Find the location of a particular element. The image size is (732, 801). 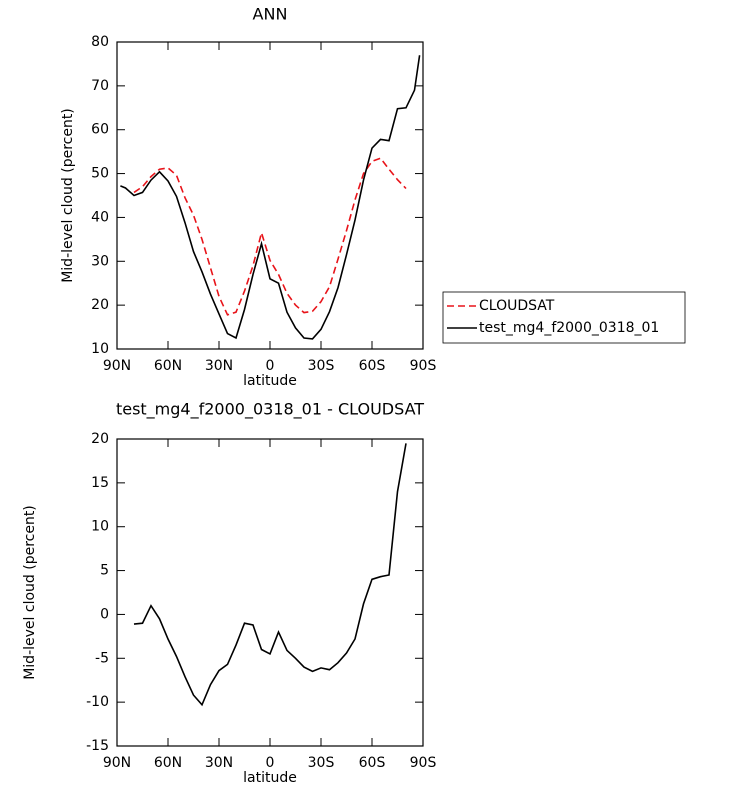

y-tick-label: -10 is located at coordinates (97, 702).